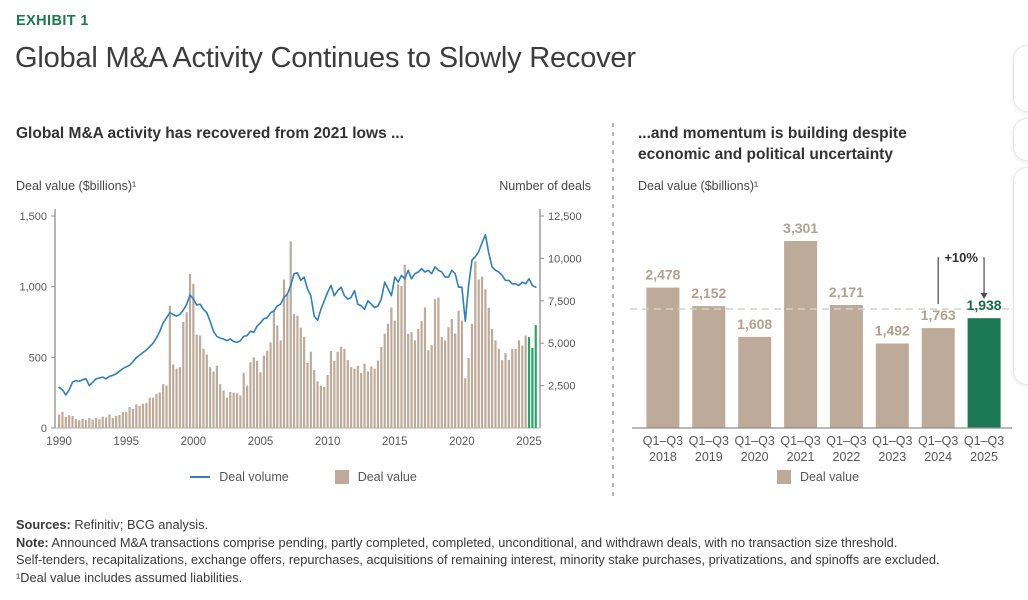 The width and height of the screenshot is (1028, 600). What do you see at coordinates (112, 524) in the screenshot?
I see `sources-line: Sources: Refinitiv; BCG analysis.` at bounding box center [112, 524].